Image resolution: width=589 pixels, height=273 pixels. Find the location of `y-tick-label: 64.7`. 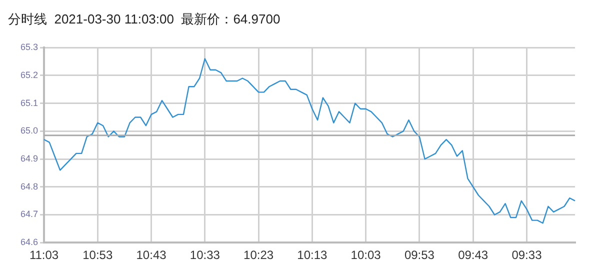

y-tick-label: 64.7 is located at coordinates (29, 214).